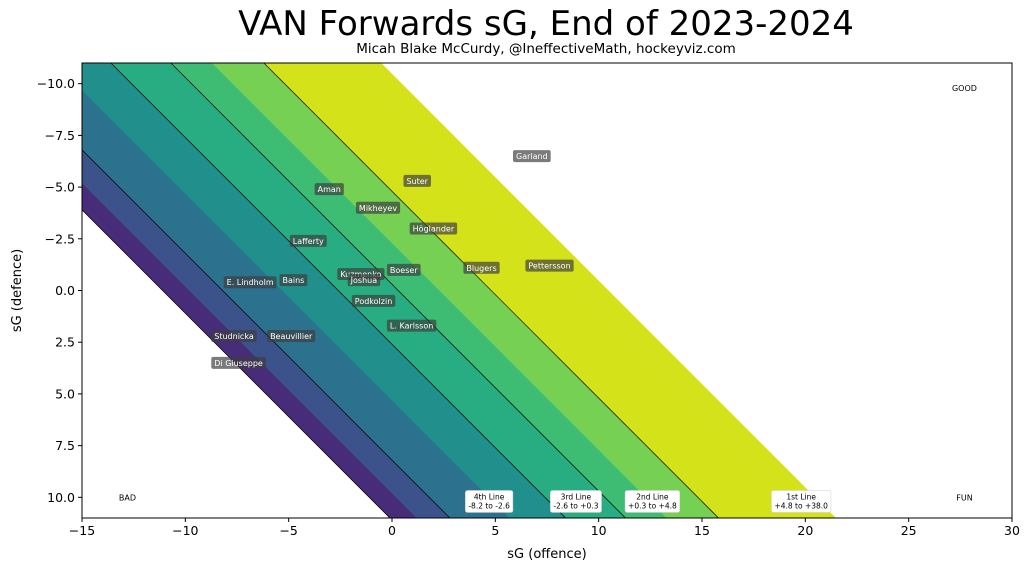 The width and height of the screenshot is (1030, 571). I want to click on player-label: Mikheyev, so click(378, 207).